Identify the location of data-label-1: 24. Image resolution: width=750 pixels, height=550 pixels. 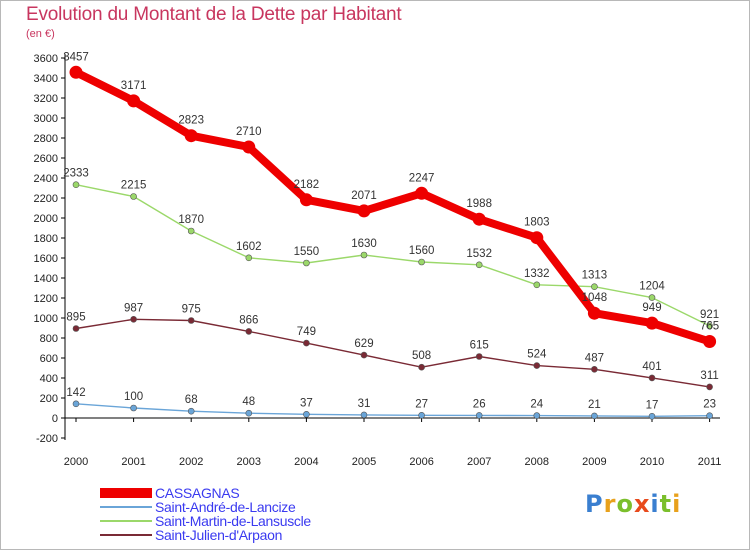
(536, 405).